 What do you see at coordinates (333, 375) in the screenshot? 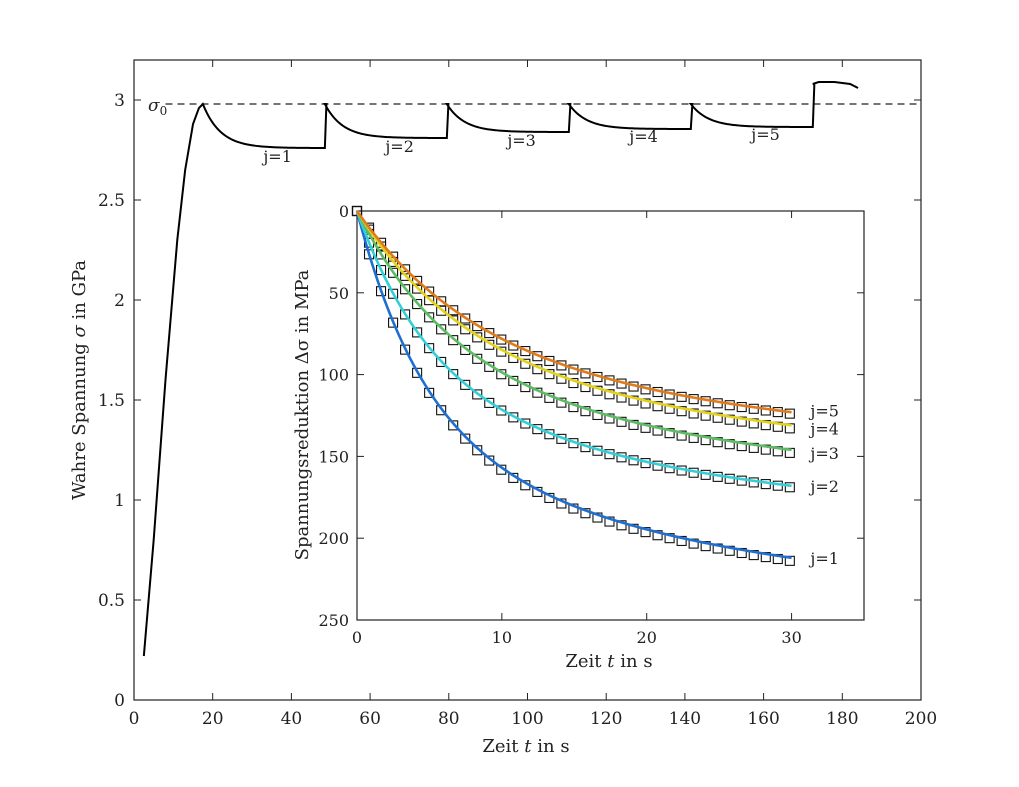
I see `inset-y-tick-label: 100` at bounding box center [333, 375].